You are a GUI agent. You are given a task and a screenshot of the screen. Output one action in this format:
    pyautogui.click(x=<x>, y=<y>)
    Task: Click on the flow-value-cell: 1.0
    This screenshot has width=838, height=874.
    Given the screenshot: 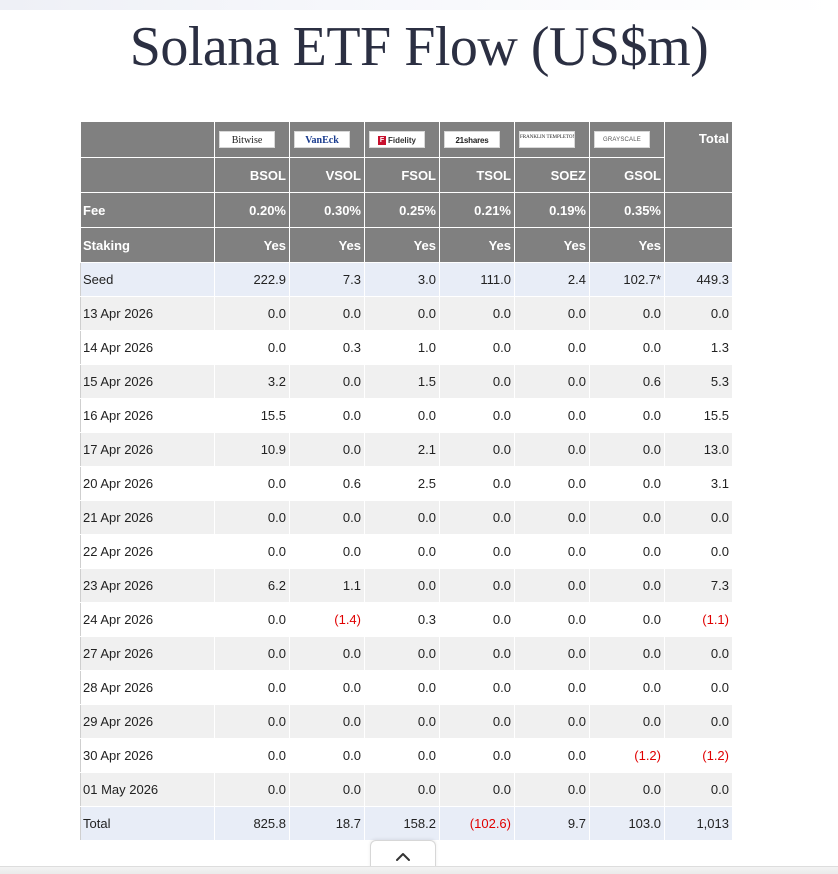 What is the action you would take?
    pyautogui.click(x=402, y=347)
    